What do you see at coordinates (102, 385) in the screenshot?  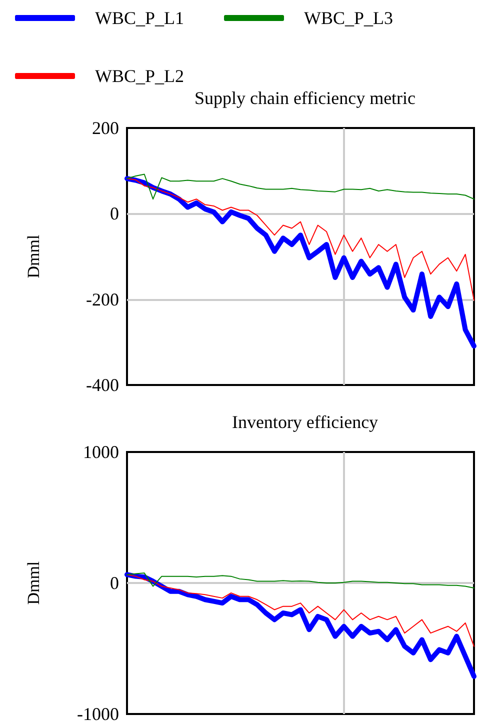 I see `y-tick-label: -400` at bounding box center [102, 385].